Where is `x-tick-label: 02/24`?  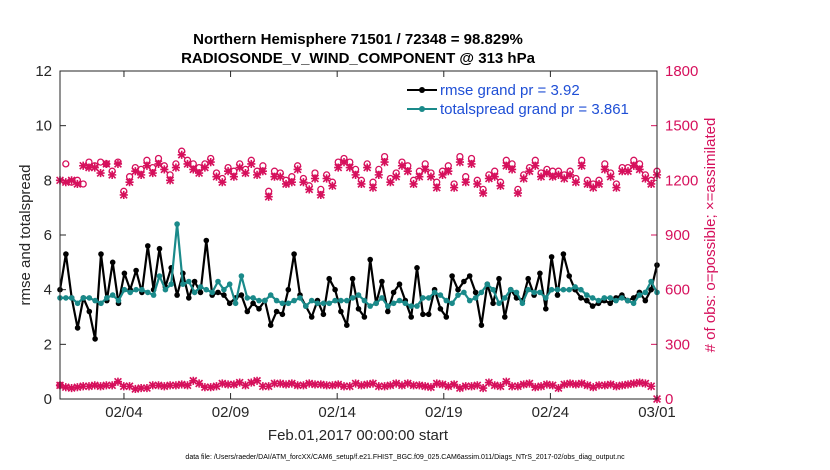
x-tick-label: 02/24 is located at coordinates (551, 412).